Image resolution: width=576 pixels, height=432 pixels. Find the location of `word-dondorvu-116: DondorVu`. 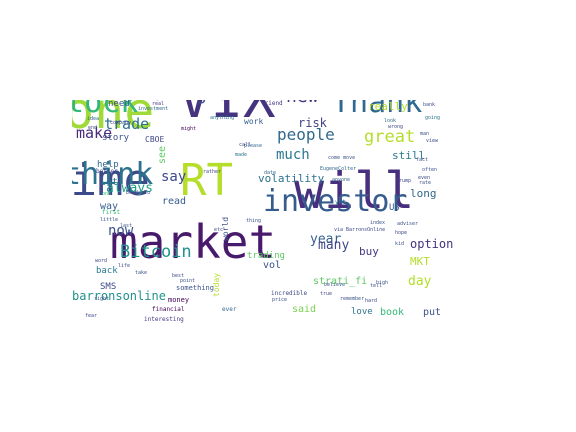

word-dondorvu-116: DondorVu is located at coordinates (138, 192).